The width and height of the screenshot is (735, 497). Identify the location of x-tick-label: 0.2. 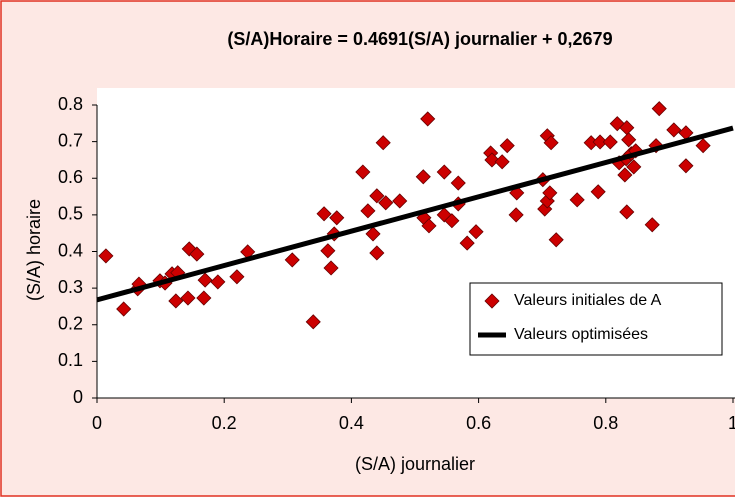
(224, 423).